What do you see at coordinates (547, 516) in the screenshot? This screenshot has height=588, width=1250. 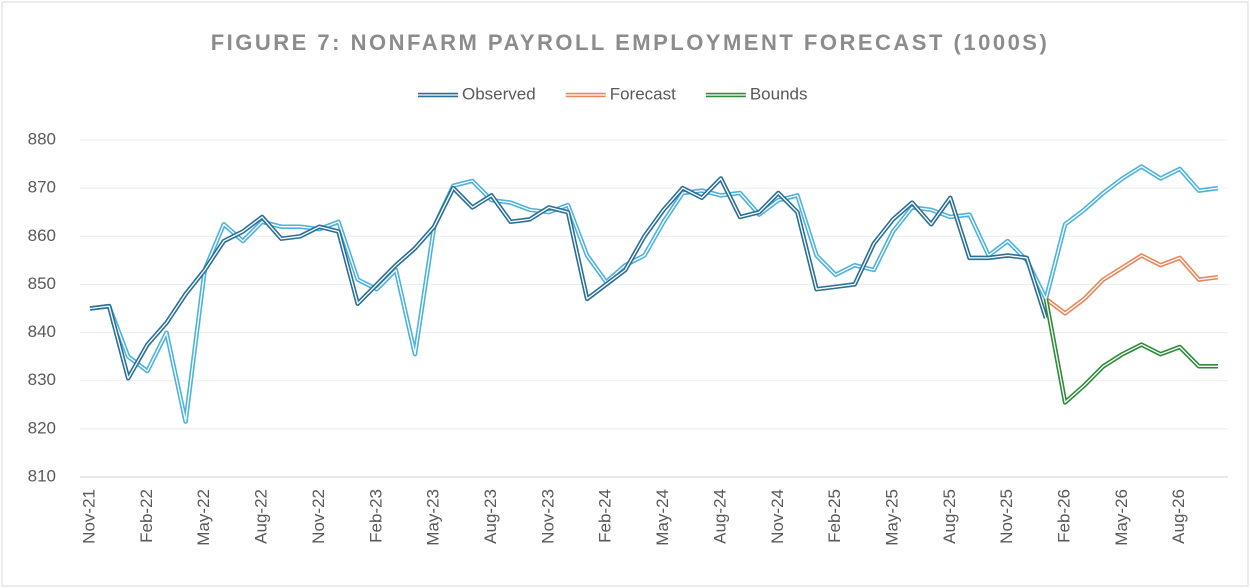 I see `x-tick-label: Nov-23` at bounding box center [547, 516].